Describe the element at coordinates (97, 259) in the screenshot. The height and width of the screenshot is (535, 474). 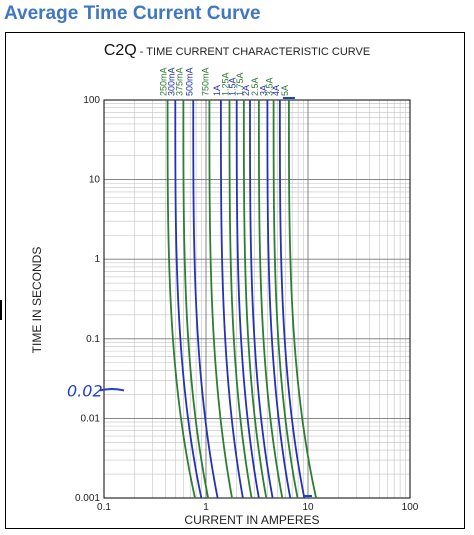
I see `y-tick-label: 1` at that location.